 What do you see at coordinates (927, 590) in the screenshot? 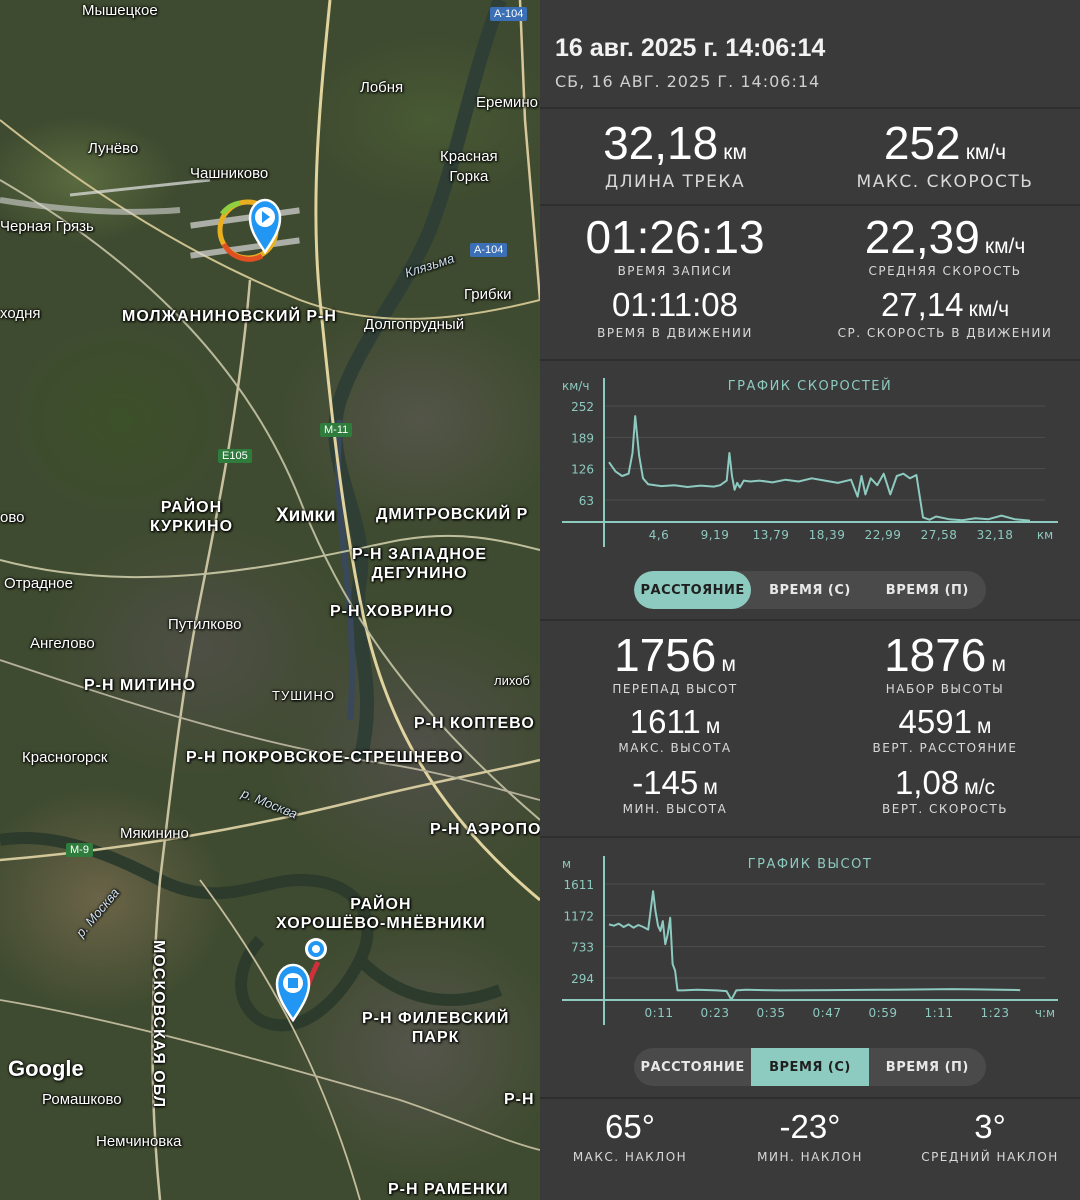
I see `speed-mode-time-moving-button: ВРЕМЯ (П)` at bounding box center [927, 590].